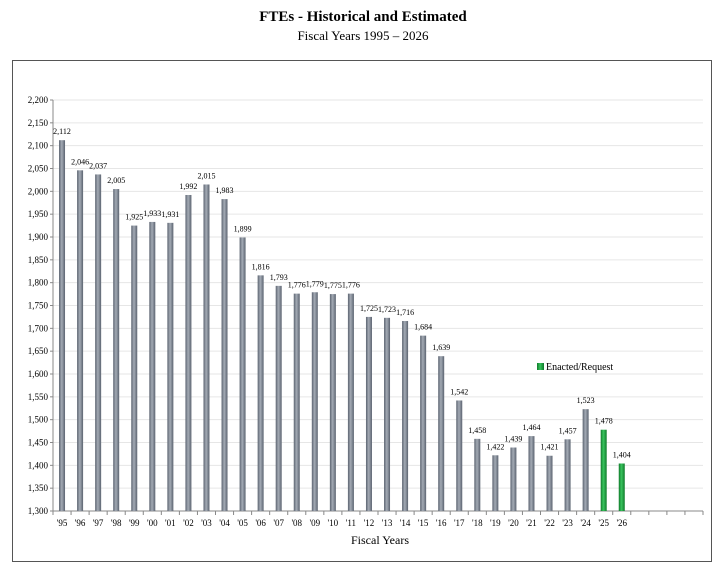  Describe the element at coordinates (369, 308) in the screenshot. I see `bar-value-label: 1,725` at that location.